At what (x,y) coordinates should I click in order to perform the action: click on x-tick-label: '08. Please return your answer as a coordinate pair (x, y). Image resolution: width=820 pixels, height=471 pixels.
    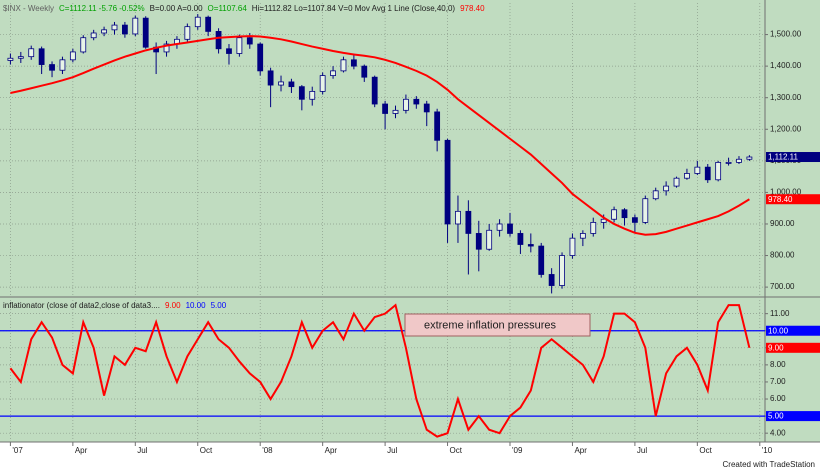
    Looking at the image, I should click on (267, 450).